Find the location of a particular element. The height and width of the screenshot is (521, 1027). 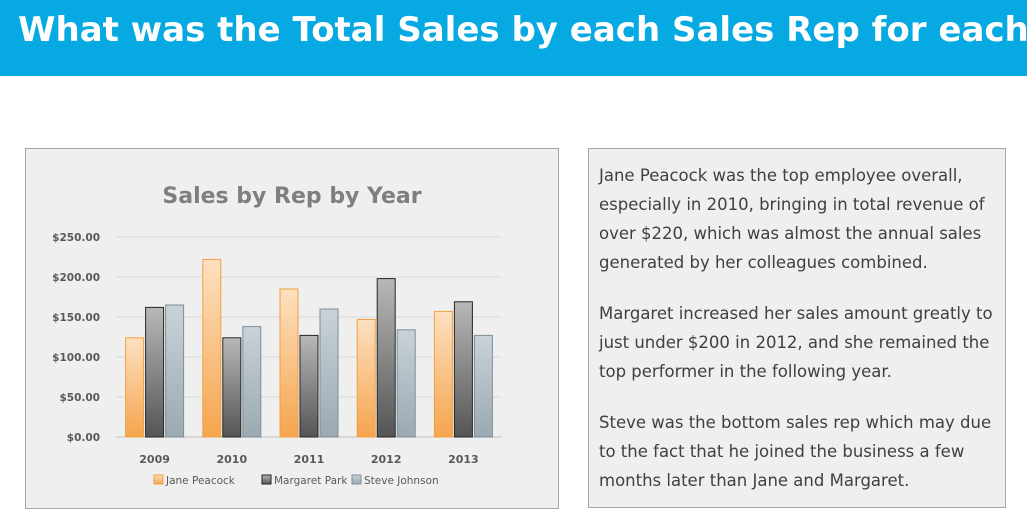

y-tick-label: $200.00 is located at coordinates (76, 278).